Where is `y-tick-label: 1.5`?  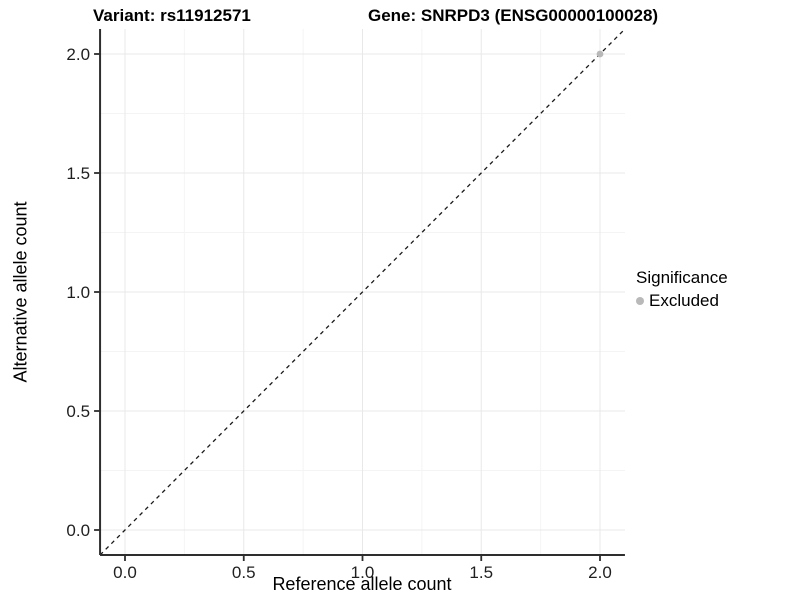 y-tick-label: 1.5 is located at coordinates (78, 173).